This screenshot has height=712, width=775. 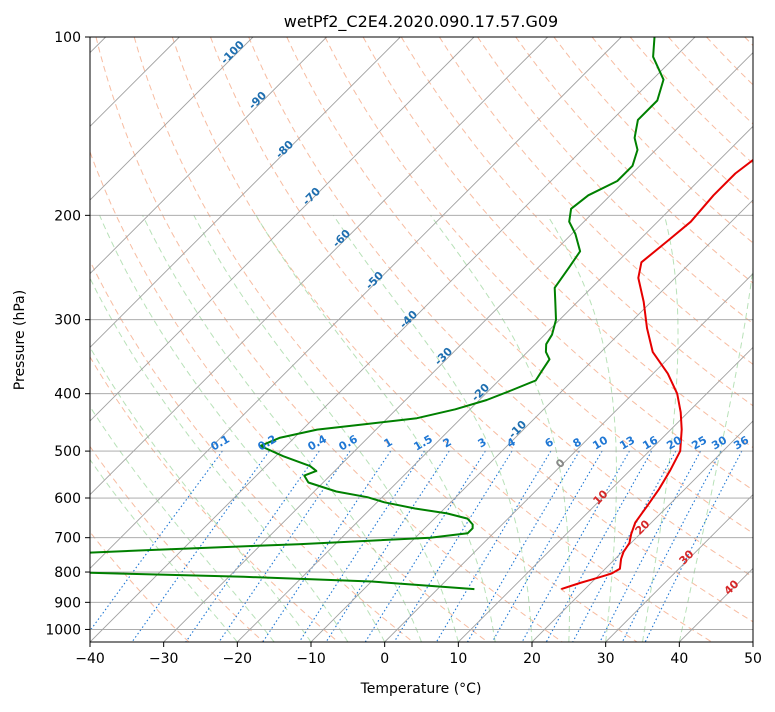 I want to click on moist-adiabat-label: 40, so click(x=732, y=587).